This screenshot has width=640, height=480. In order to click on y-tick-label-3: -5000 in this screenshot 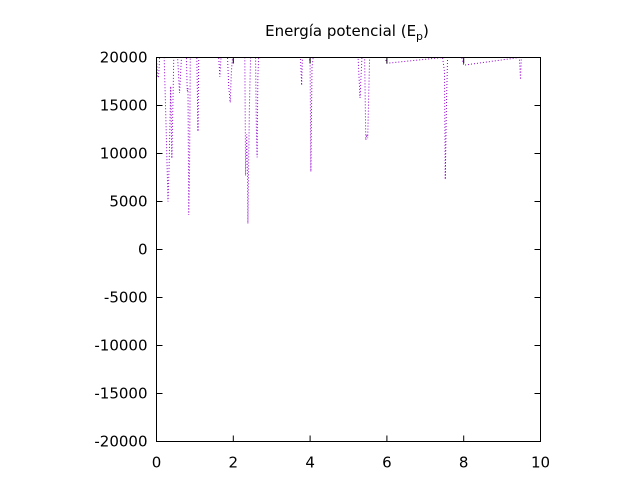, I will do `click(126, 298)`.